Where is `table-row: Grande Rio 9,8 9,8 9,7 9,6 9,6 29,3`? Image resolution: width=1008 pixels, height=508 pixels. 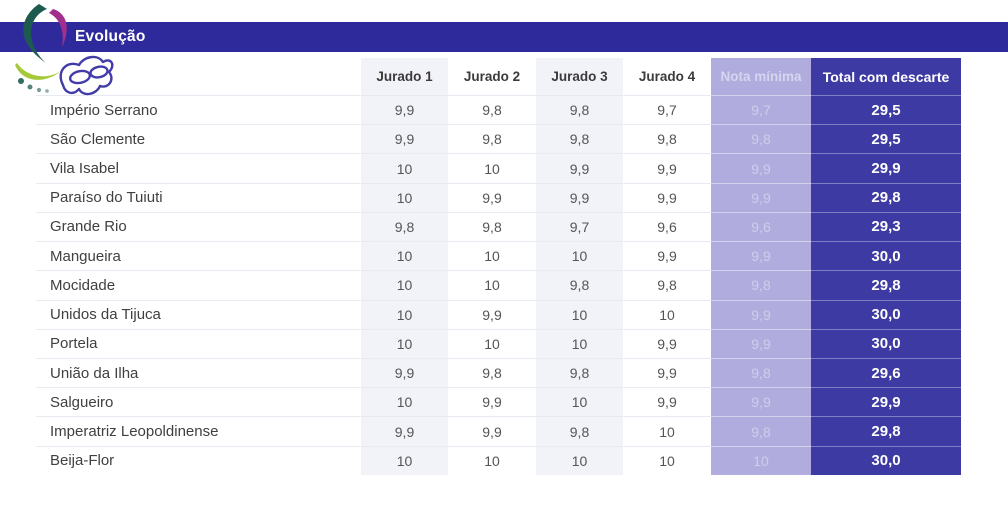 table-row: Grande Rio 9,8 9,8 9,7 9,6 9,6 29,3 is located at coordinates (498, 226).